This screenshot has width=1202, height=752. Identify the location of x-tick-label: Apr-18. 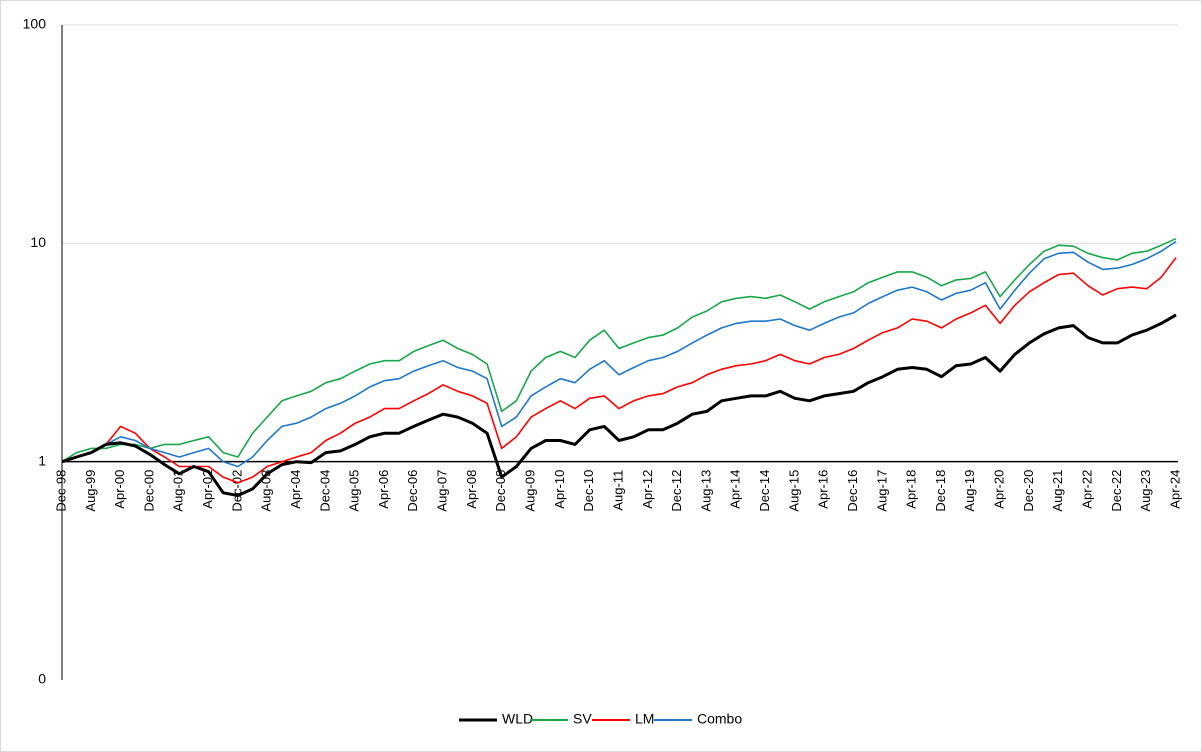
(911, 489).